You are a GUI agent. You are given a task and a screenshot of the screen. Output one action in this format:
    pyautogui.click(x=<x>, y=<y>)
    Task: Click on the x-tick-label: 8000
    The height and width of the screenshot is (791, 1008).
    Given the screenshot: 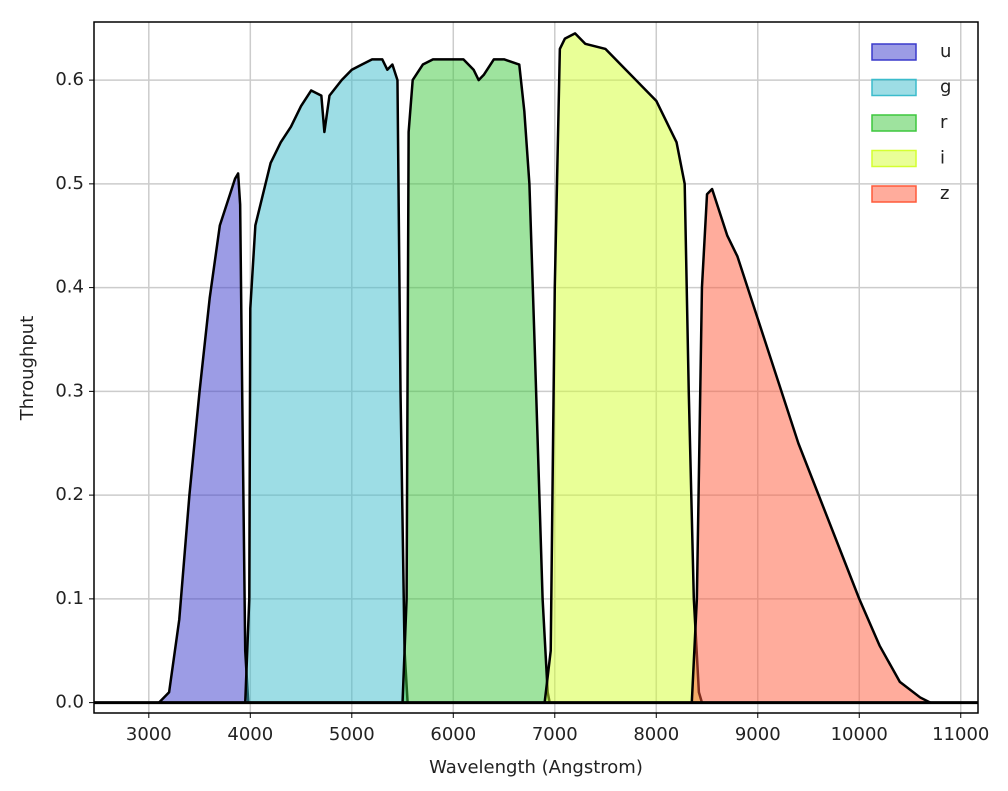 What is the action you would take?
    pyautogui.click(x=656, y=734)
    